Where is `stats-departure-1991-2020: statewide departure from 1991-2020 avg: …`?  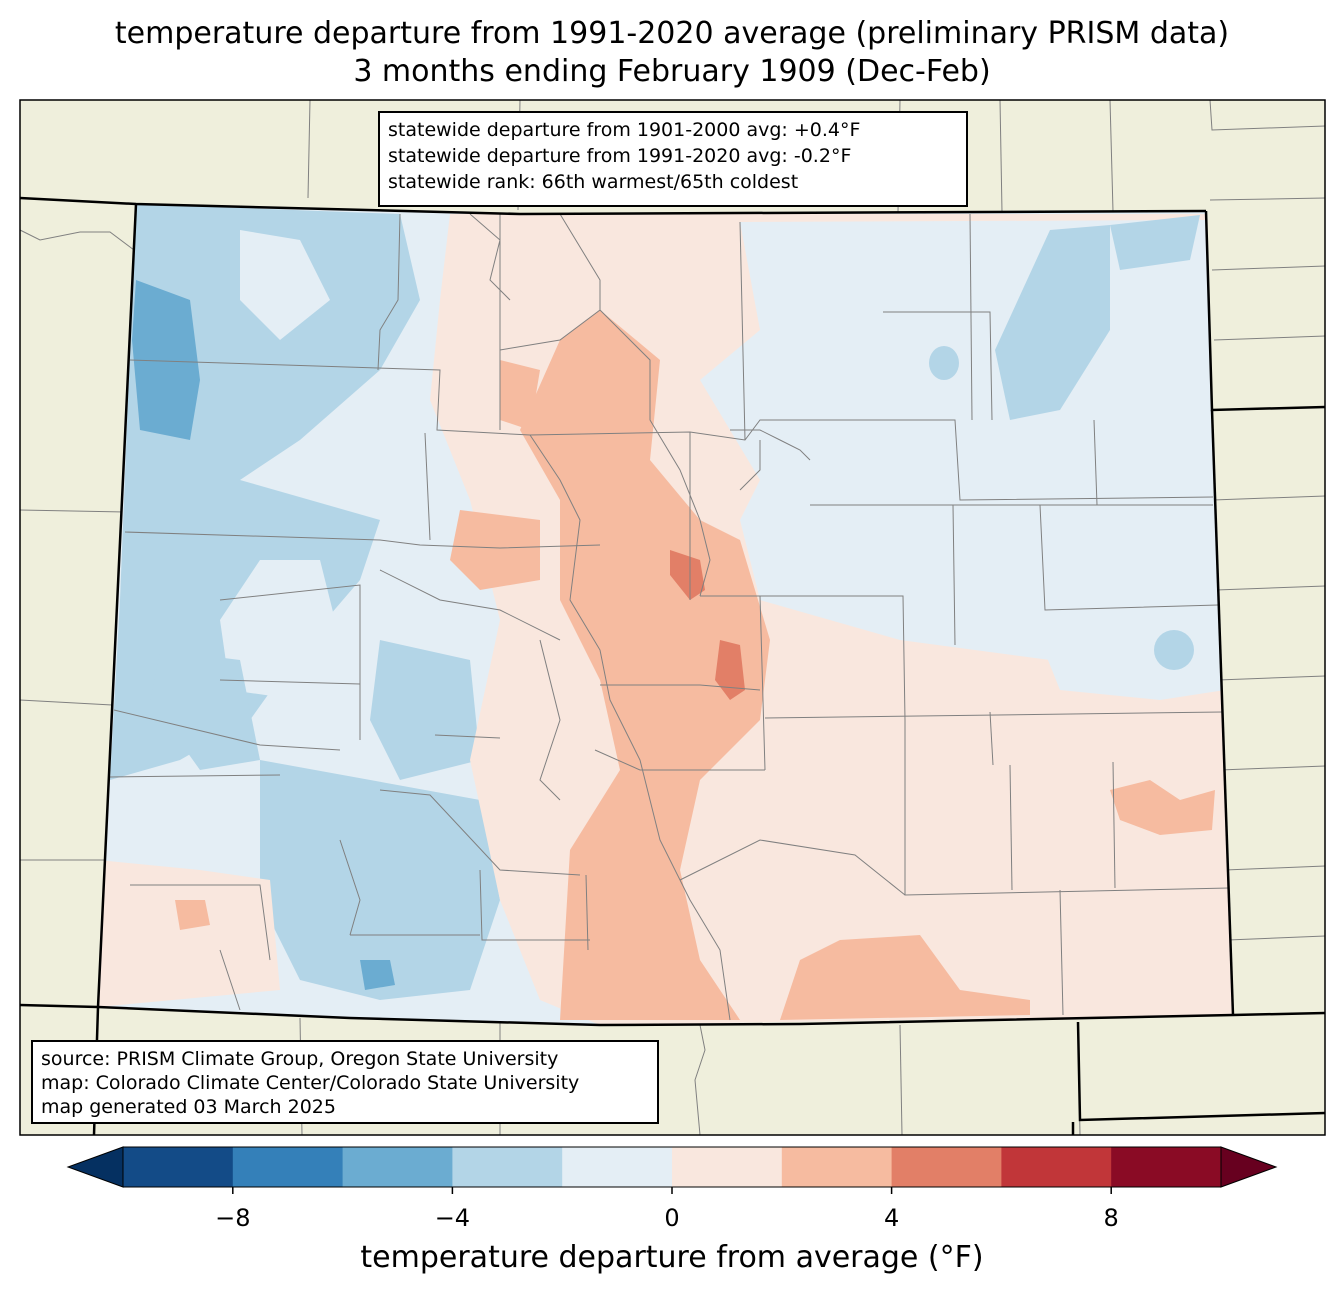
stats-departure-1991-2020: statewide departure from 1991-2020 avg: … is located at coordinates (620, 156).